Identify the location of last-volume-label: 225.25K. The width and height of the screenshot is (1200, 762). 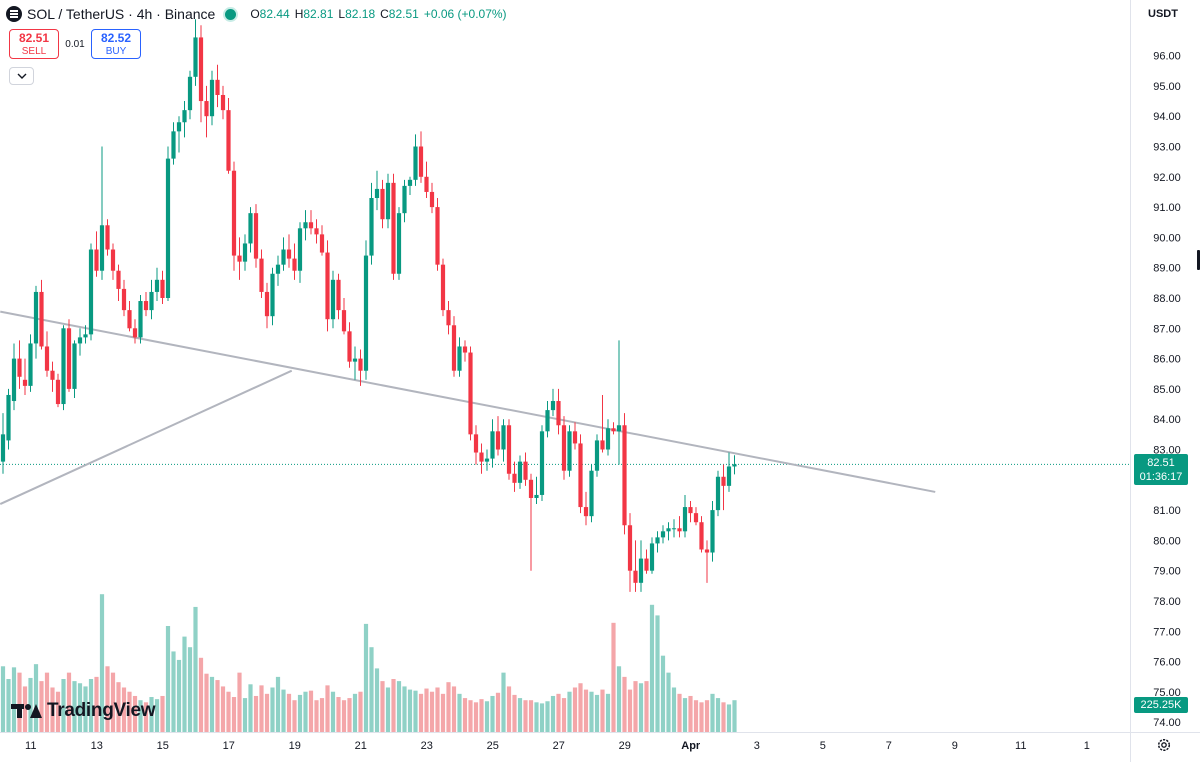
(1161, 705).